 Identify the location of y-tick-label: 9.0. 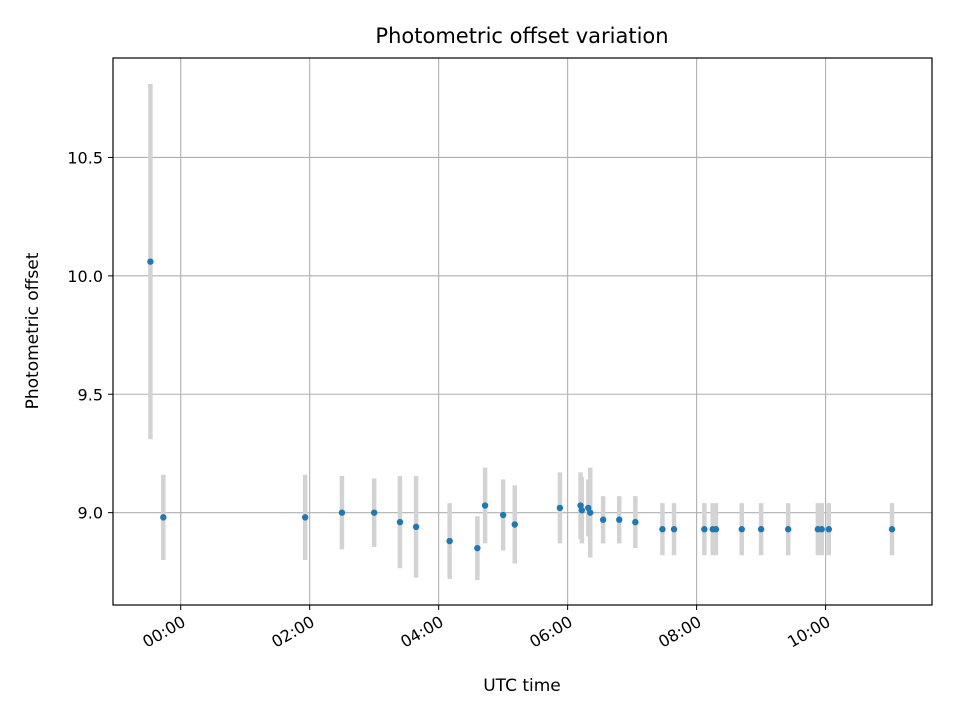
(90, 513).